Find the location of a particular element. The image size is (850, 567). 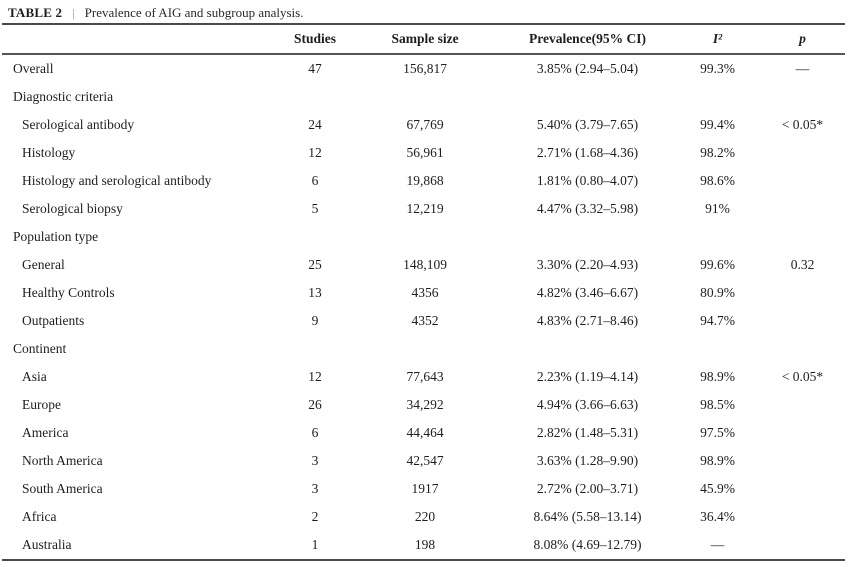

sample-size-cell: 156,817 is located at coordinates (425, 68).